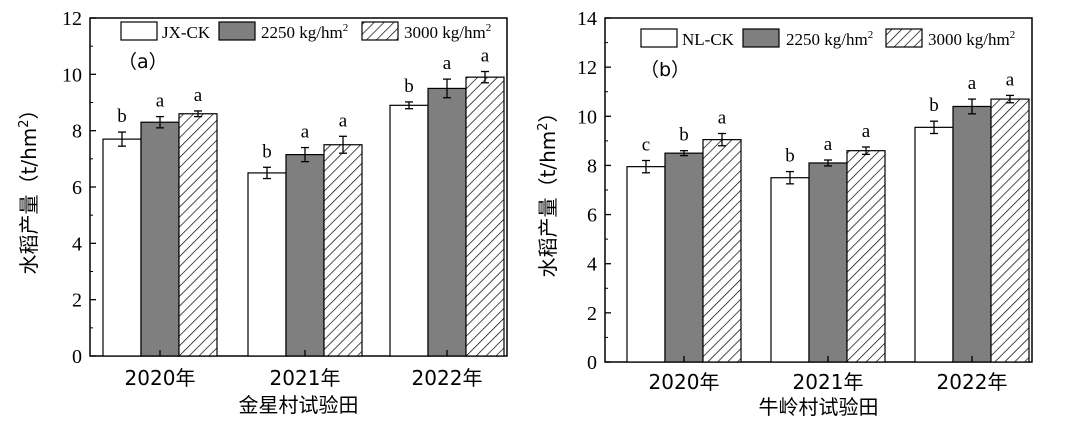 The image size is (1066, 440). I want to click on x-axis-title: 牛岭村试验田, so click(819, 407).